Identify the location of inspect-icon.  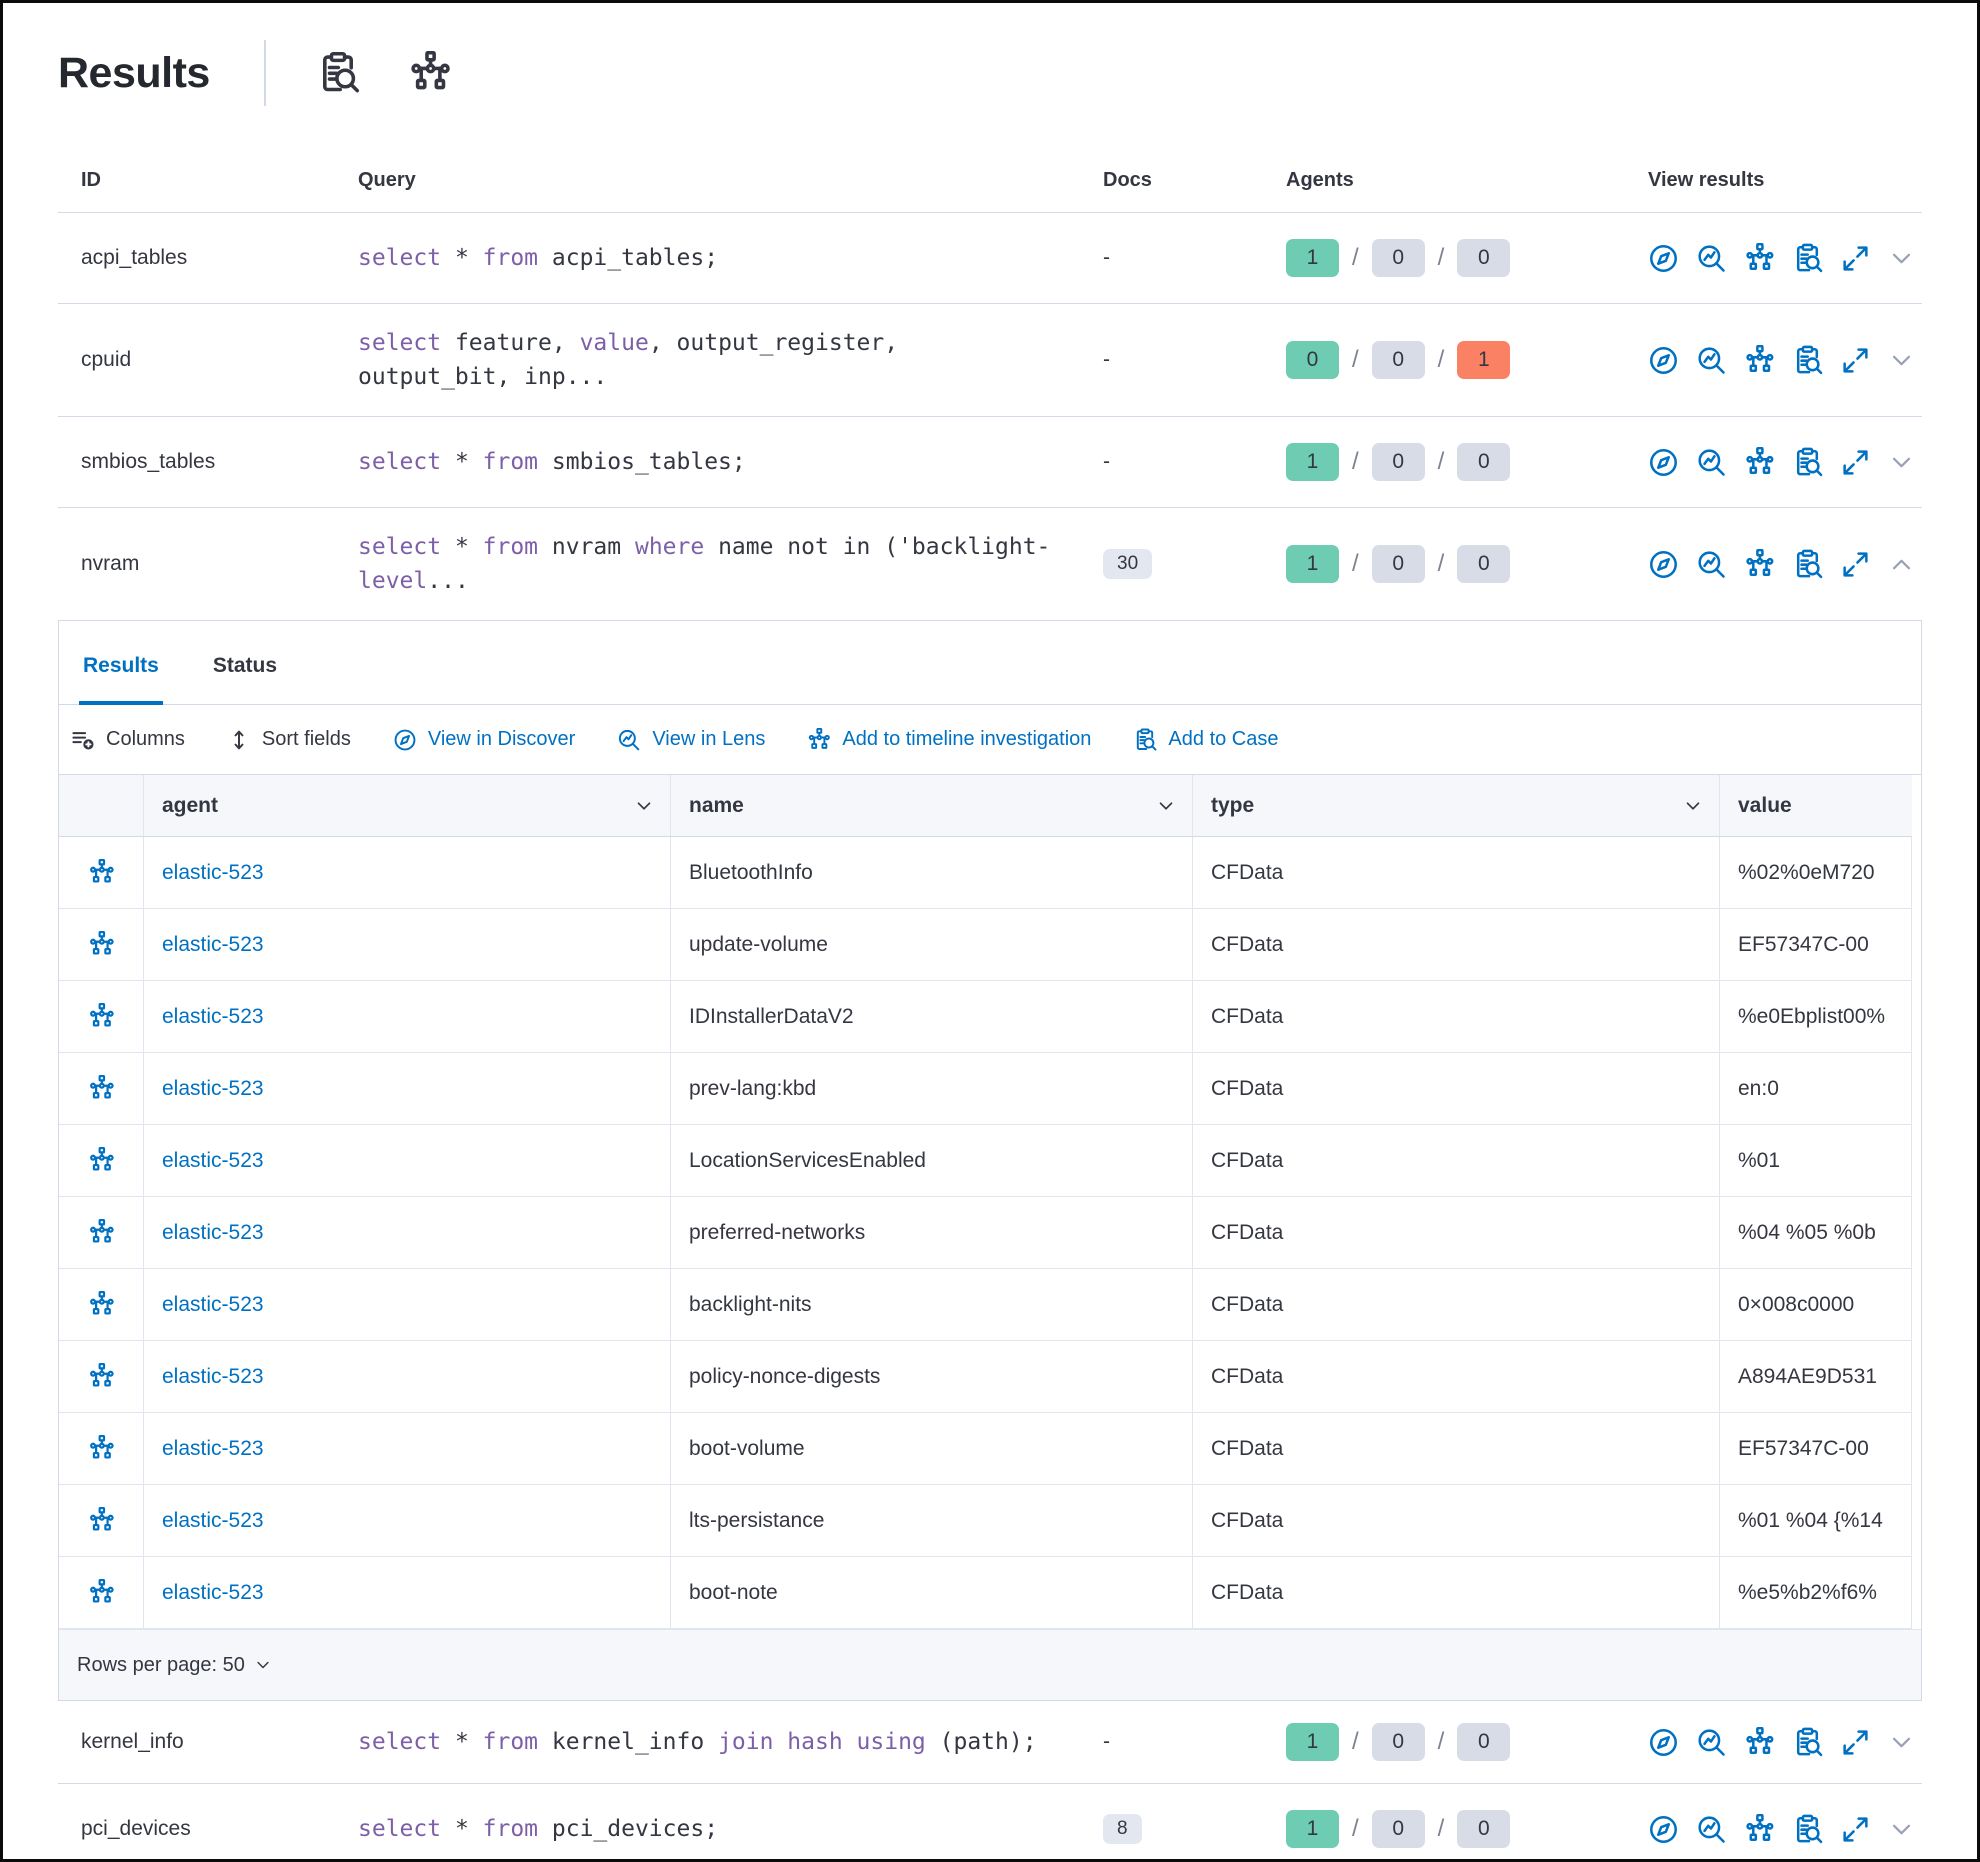
(338, 73).